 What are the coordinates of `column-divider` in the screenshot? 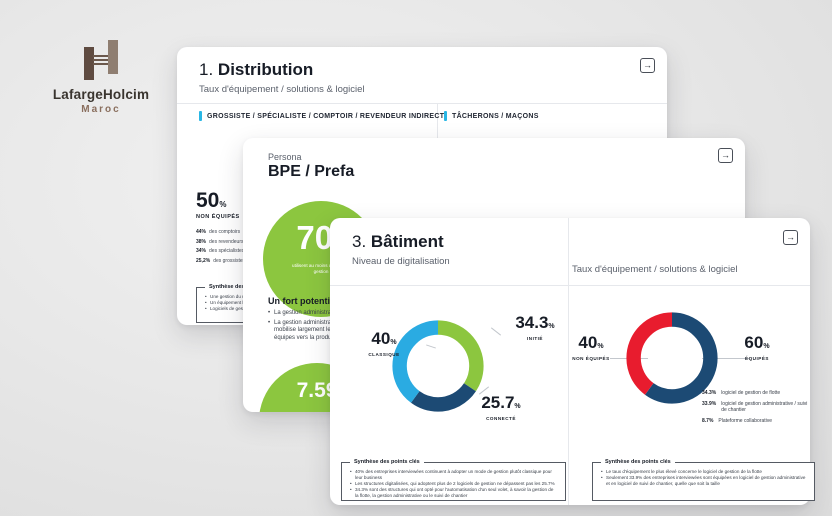 It's located at (568, 361).